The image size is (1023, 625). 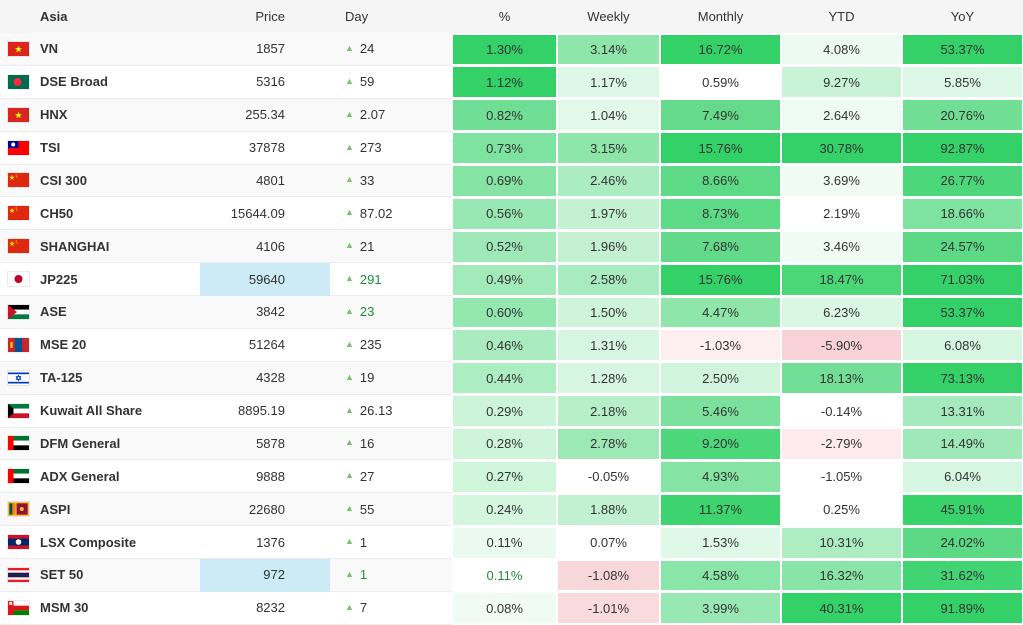 I want to click on percent-ytd-cell-value: 18.13%, so click(x=841, y=378).